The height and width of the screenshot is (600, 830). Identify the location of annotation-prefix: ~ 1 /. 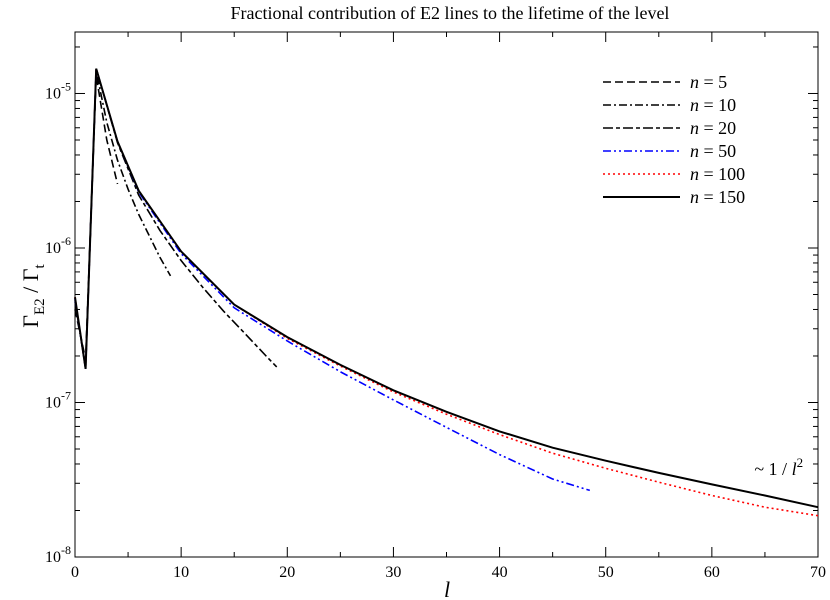
(772, 469).